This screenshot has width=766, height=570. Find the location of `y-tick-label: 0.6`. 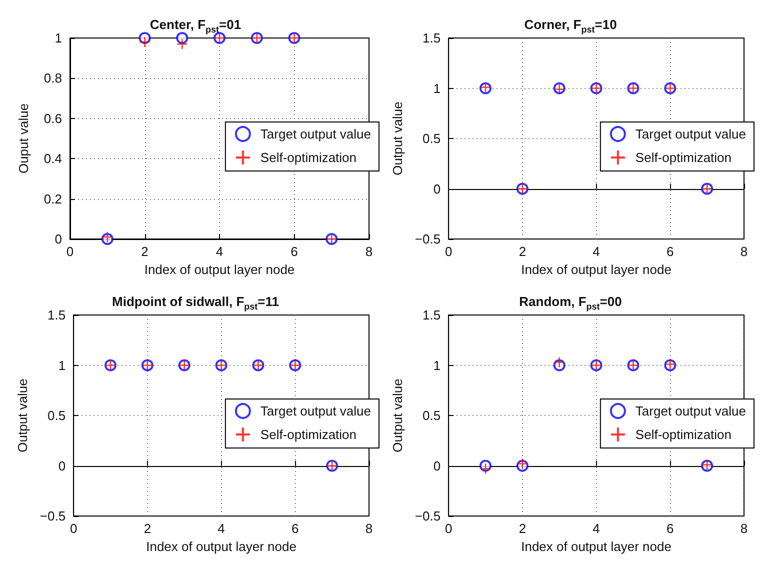

y-tick-label: 0.6 is located at coordinates (53, 118).